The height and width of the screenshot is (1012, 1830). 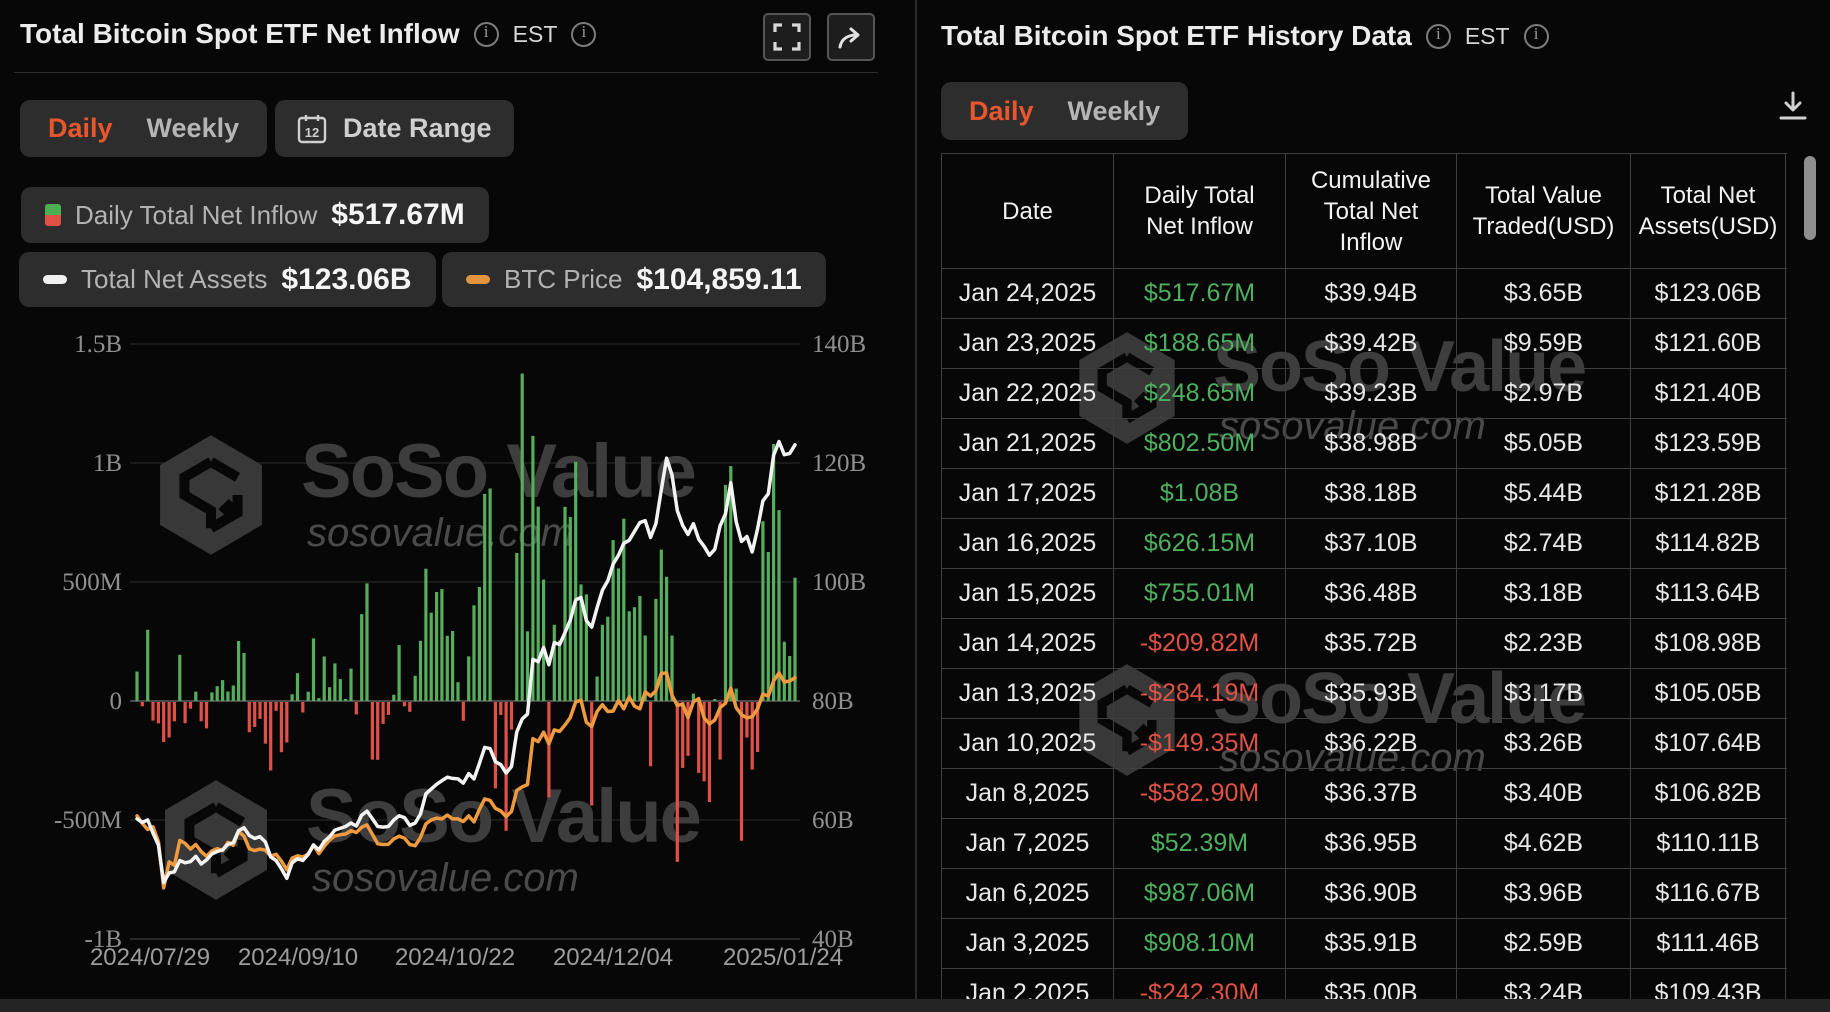 What do you see at coordinates (478, 279) in the screenshot?
I see `btc-line-icon` at bounding box center [478, 279].